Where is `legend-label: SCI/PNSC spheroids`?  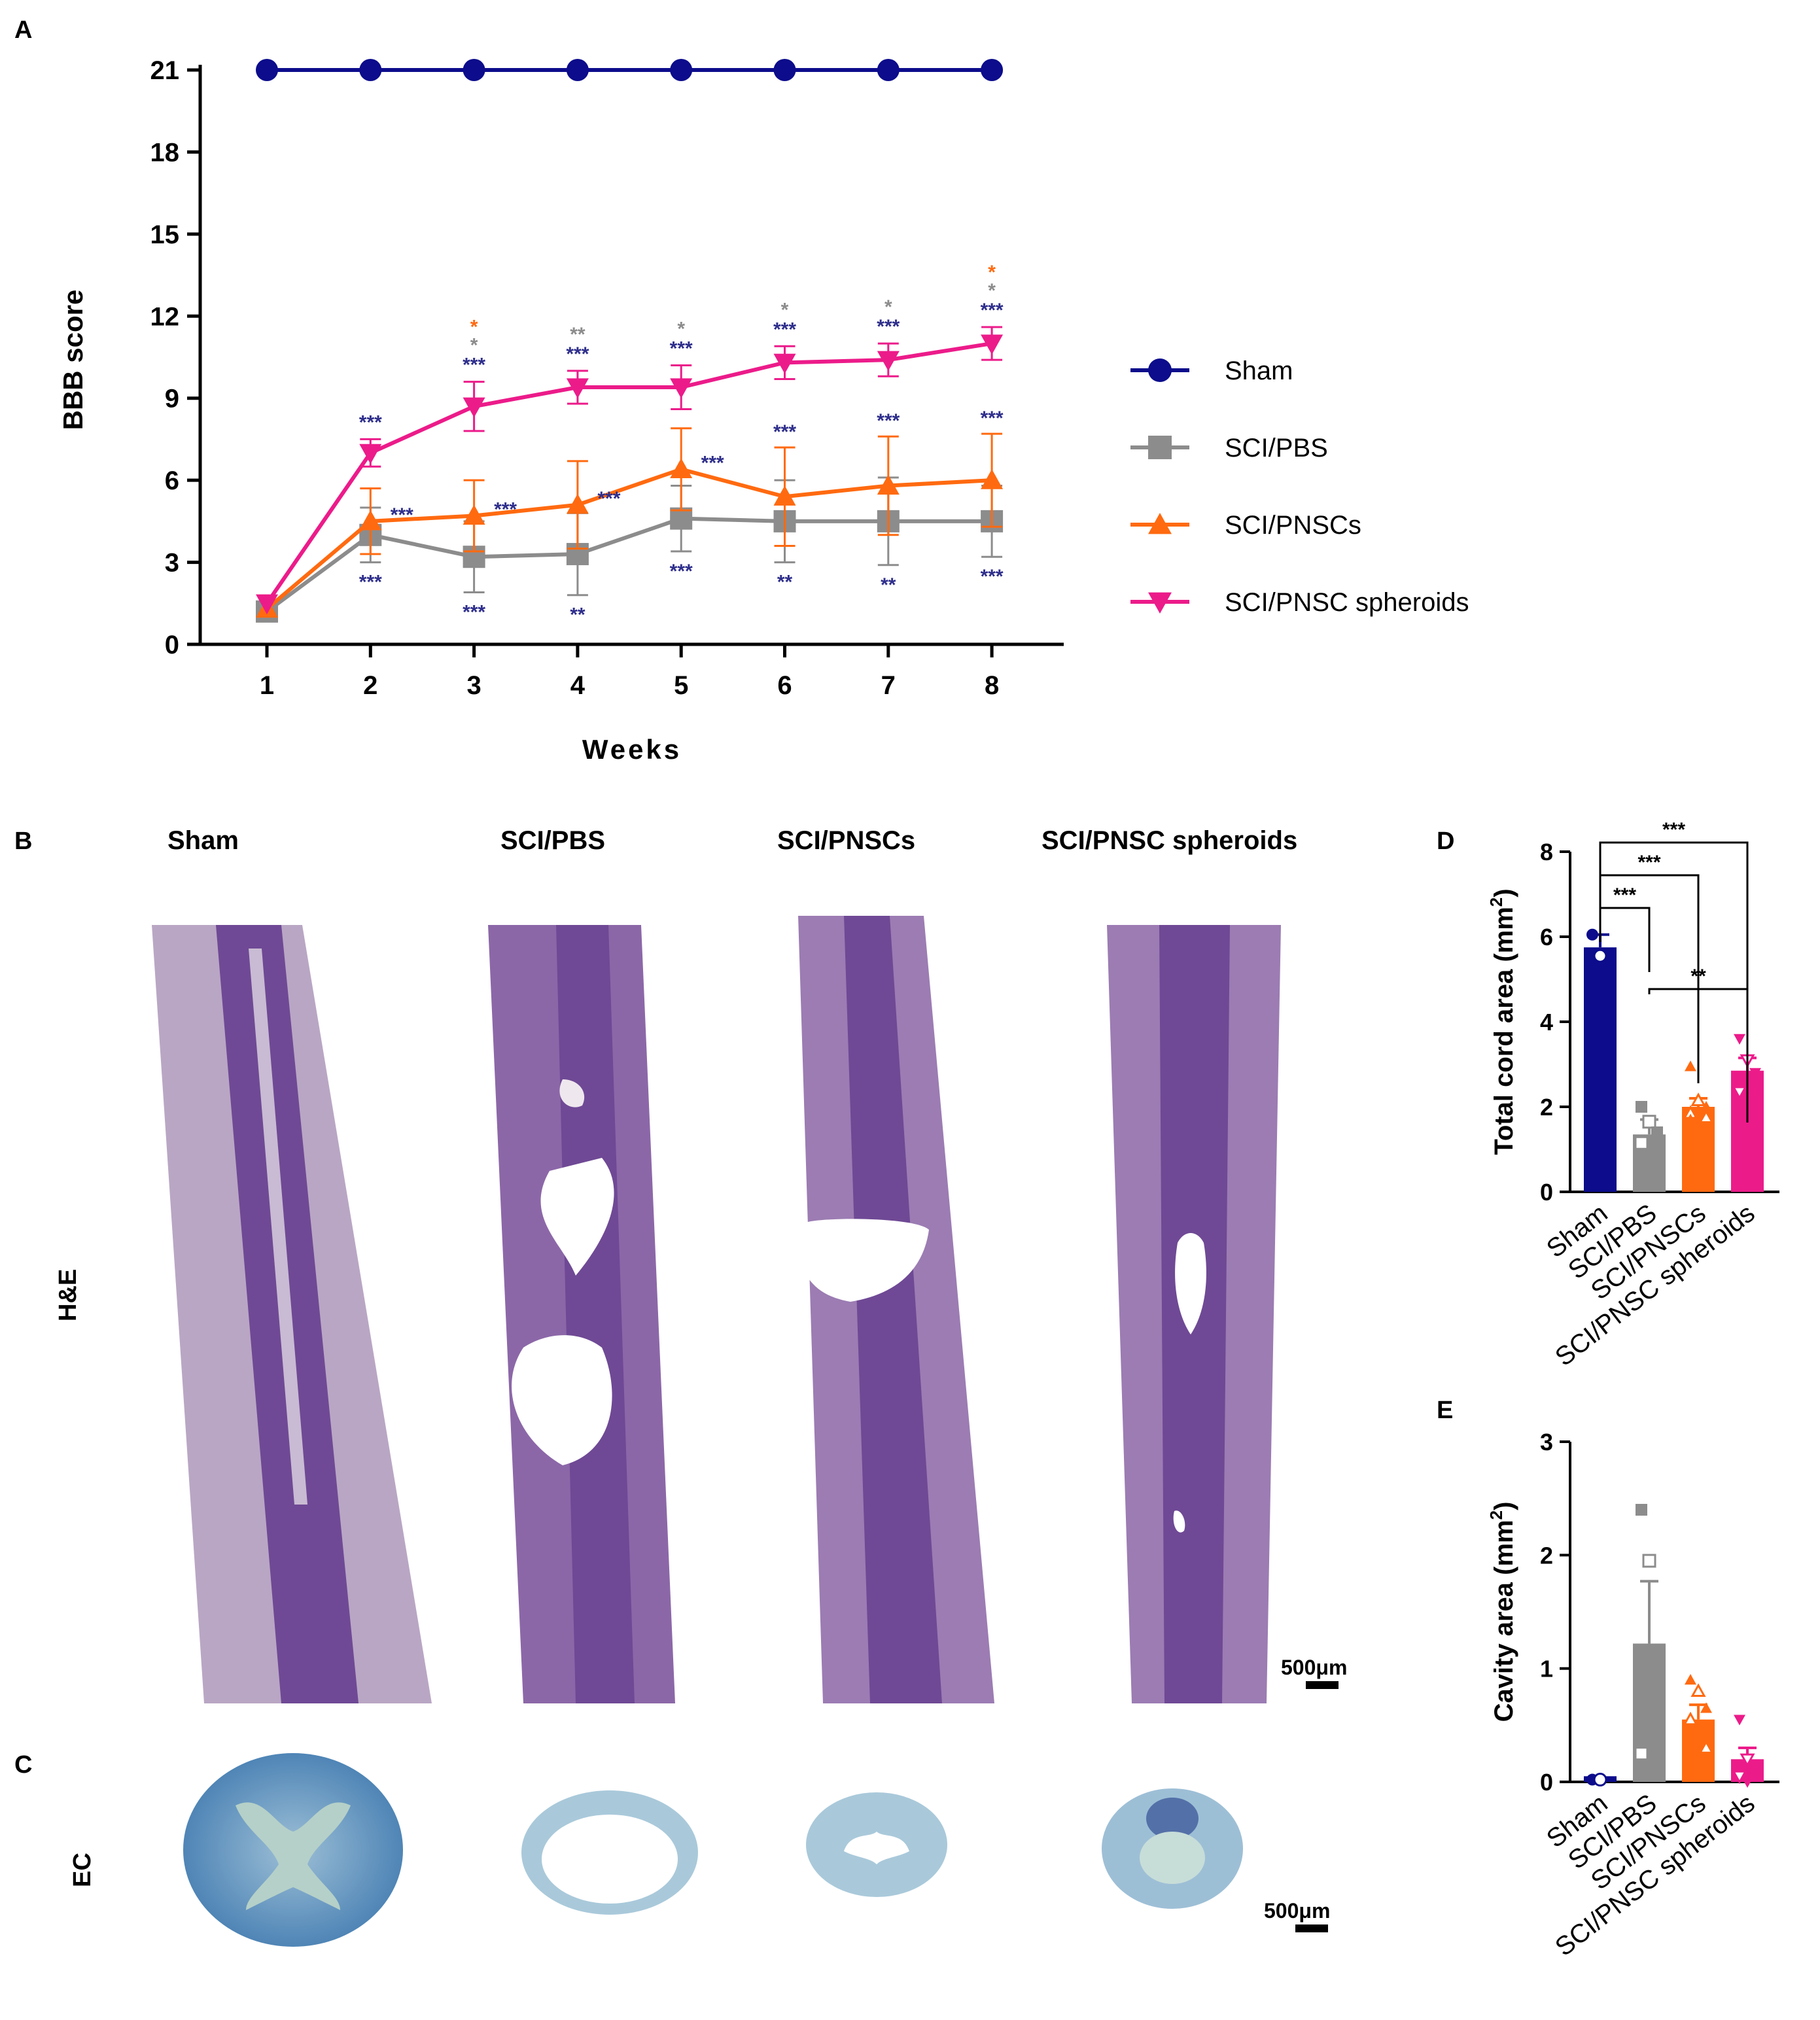
legend-label: SCI/PNSC spheroids is located at coordinates (1347, 602).